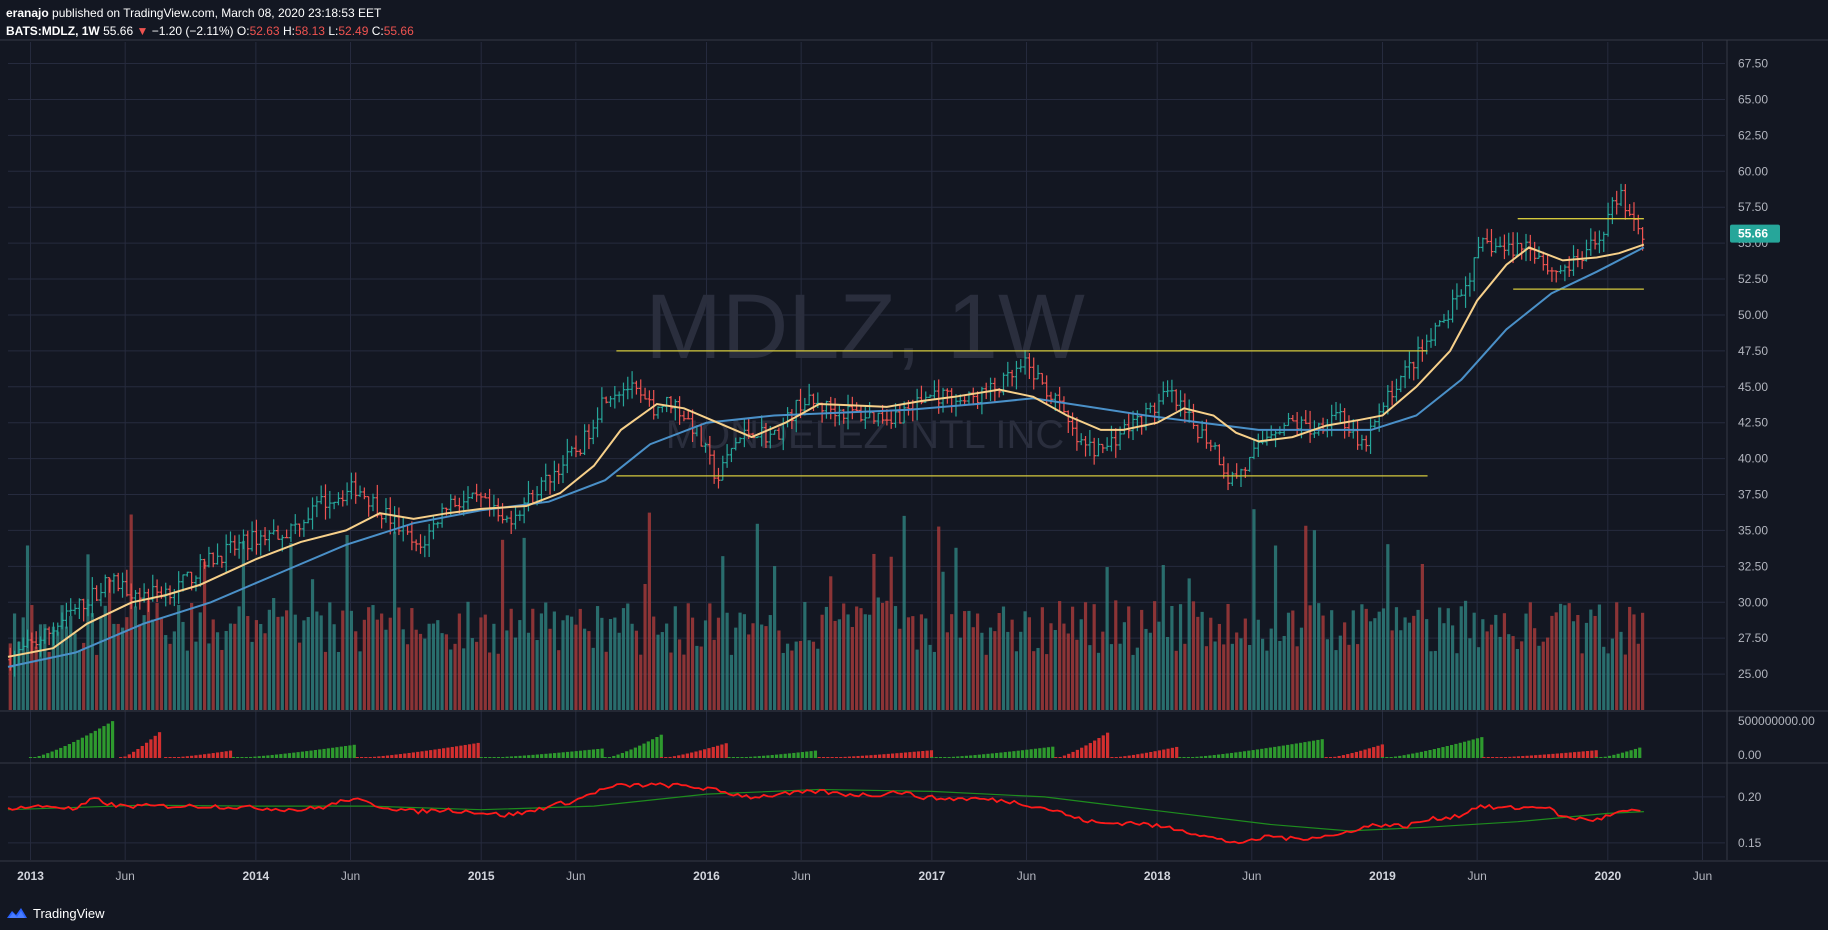  Describe the element at coordinates (1251, 876) in the screenshot. I see `time-tick-label: Jun` at that location.